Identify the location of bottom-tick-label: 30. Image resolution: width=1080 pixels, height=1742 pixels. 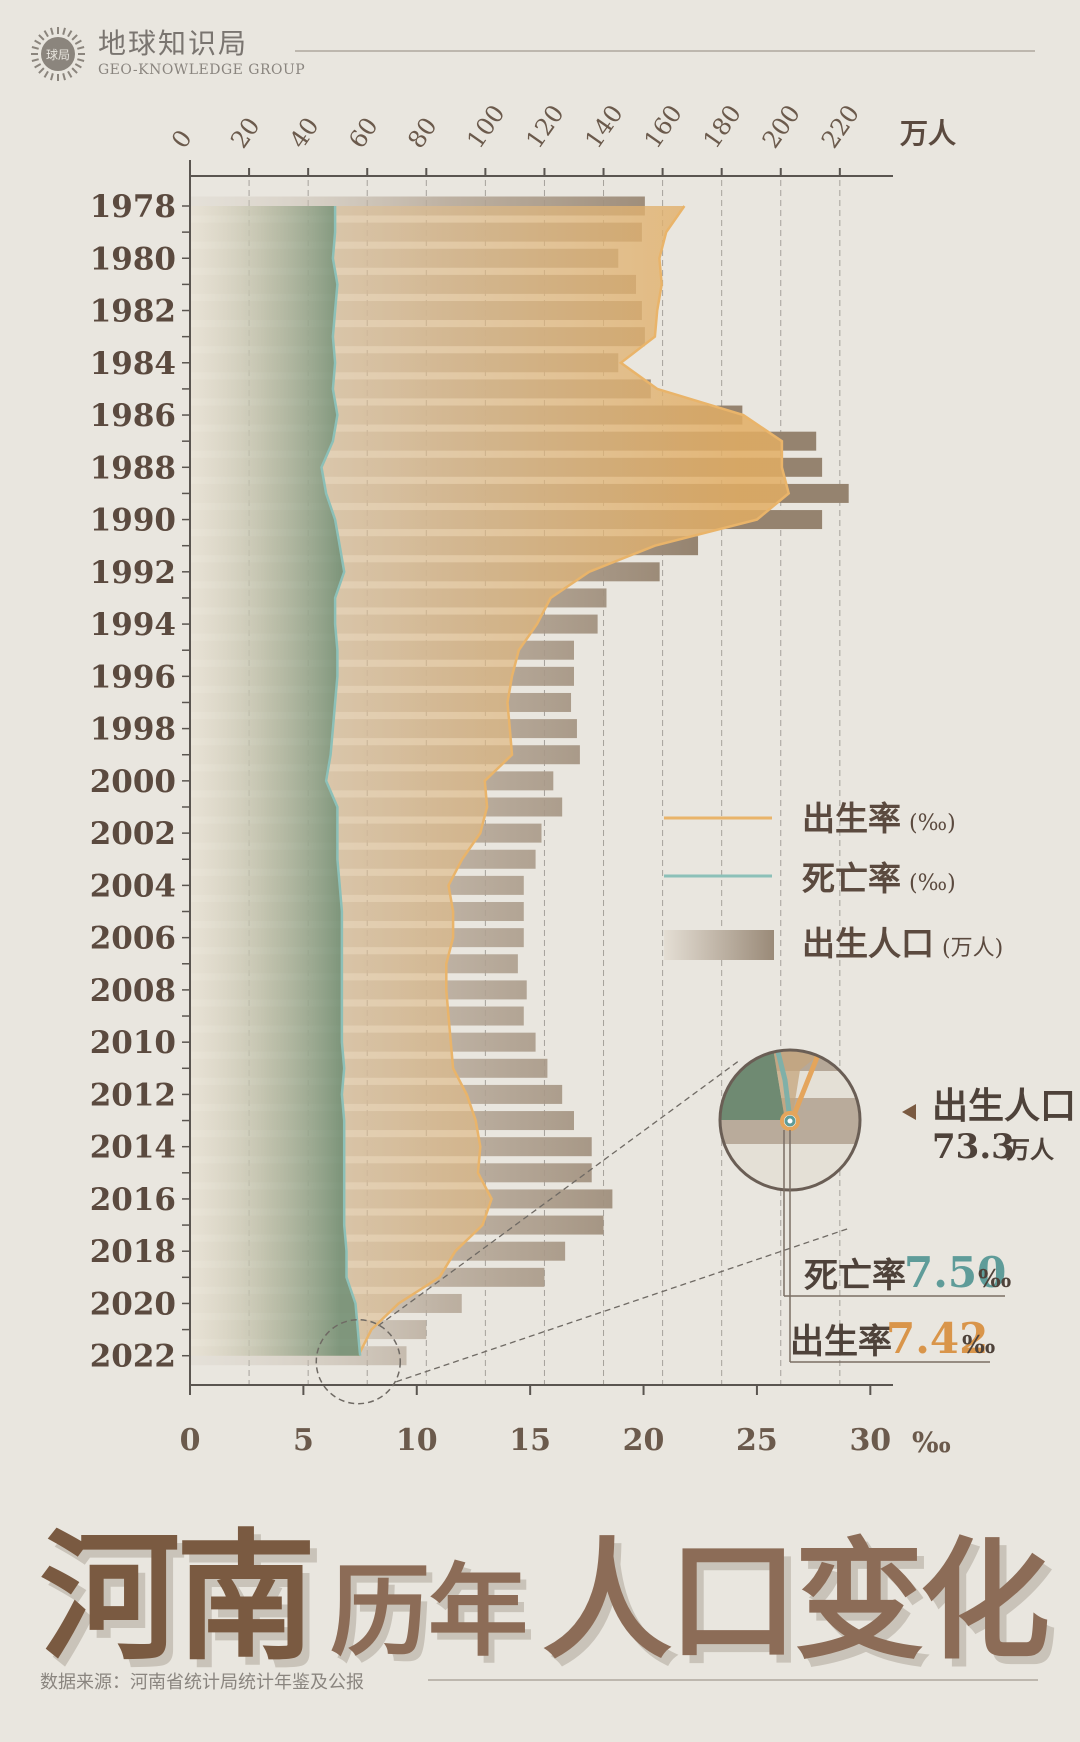
(870, 1440).